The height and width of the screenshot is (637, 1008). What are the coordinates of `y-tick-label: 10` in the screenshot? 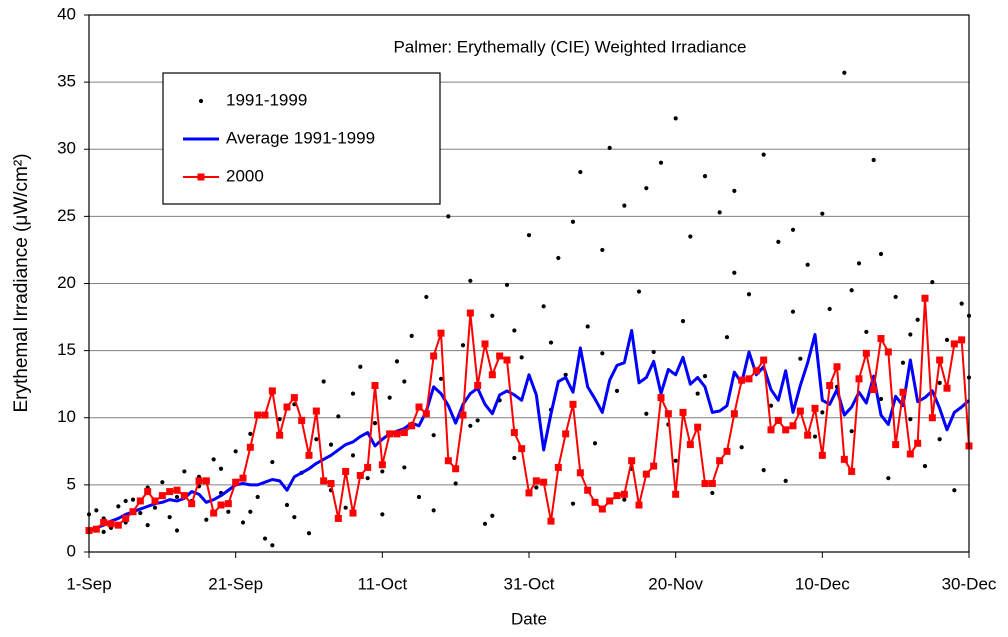 It's located at (66, 416).